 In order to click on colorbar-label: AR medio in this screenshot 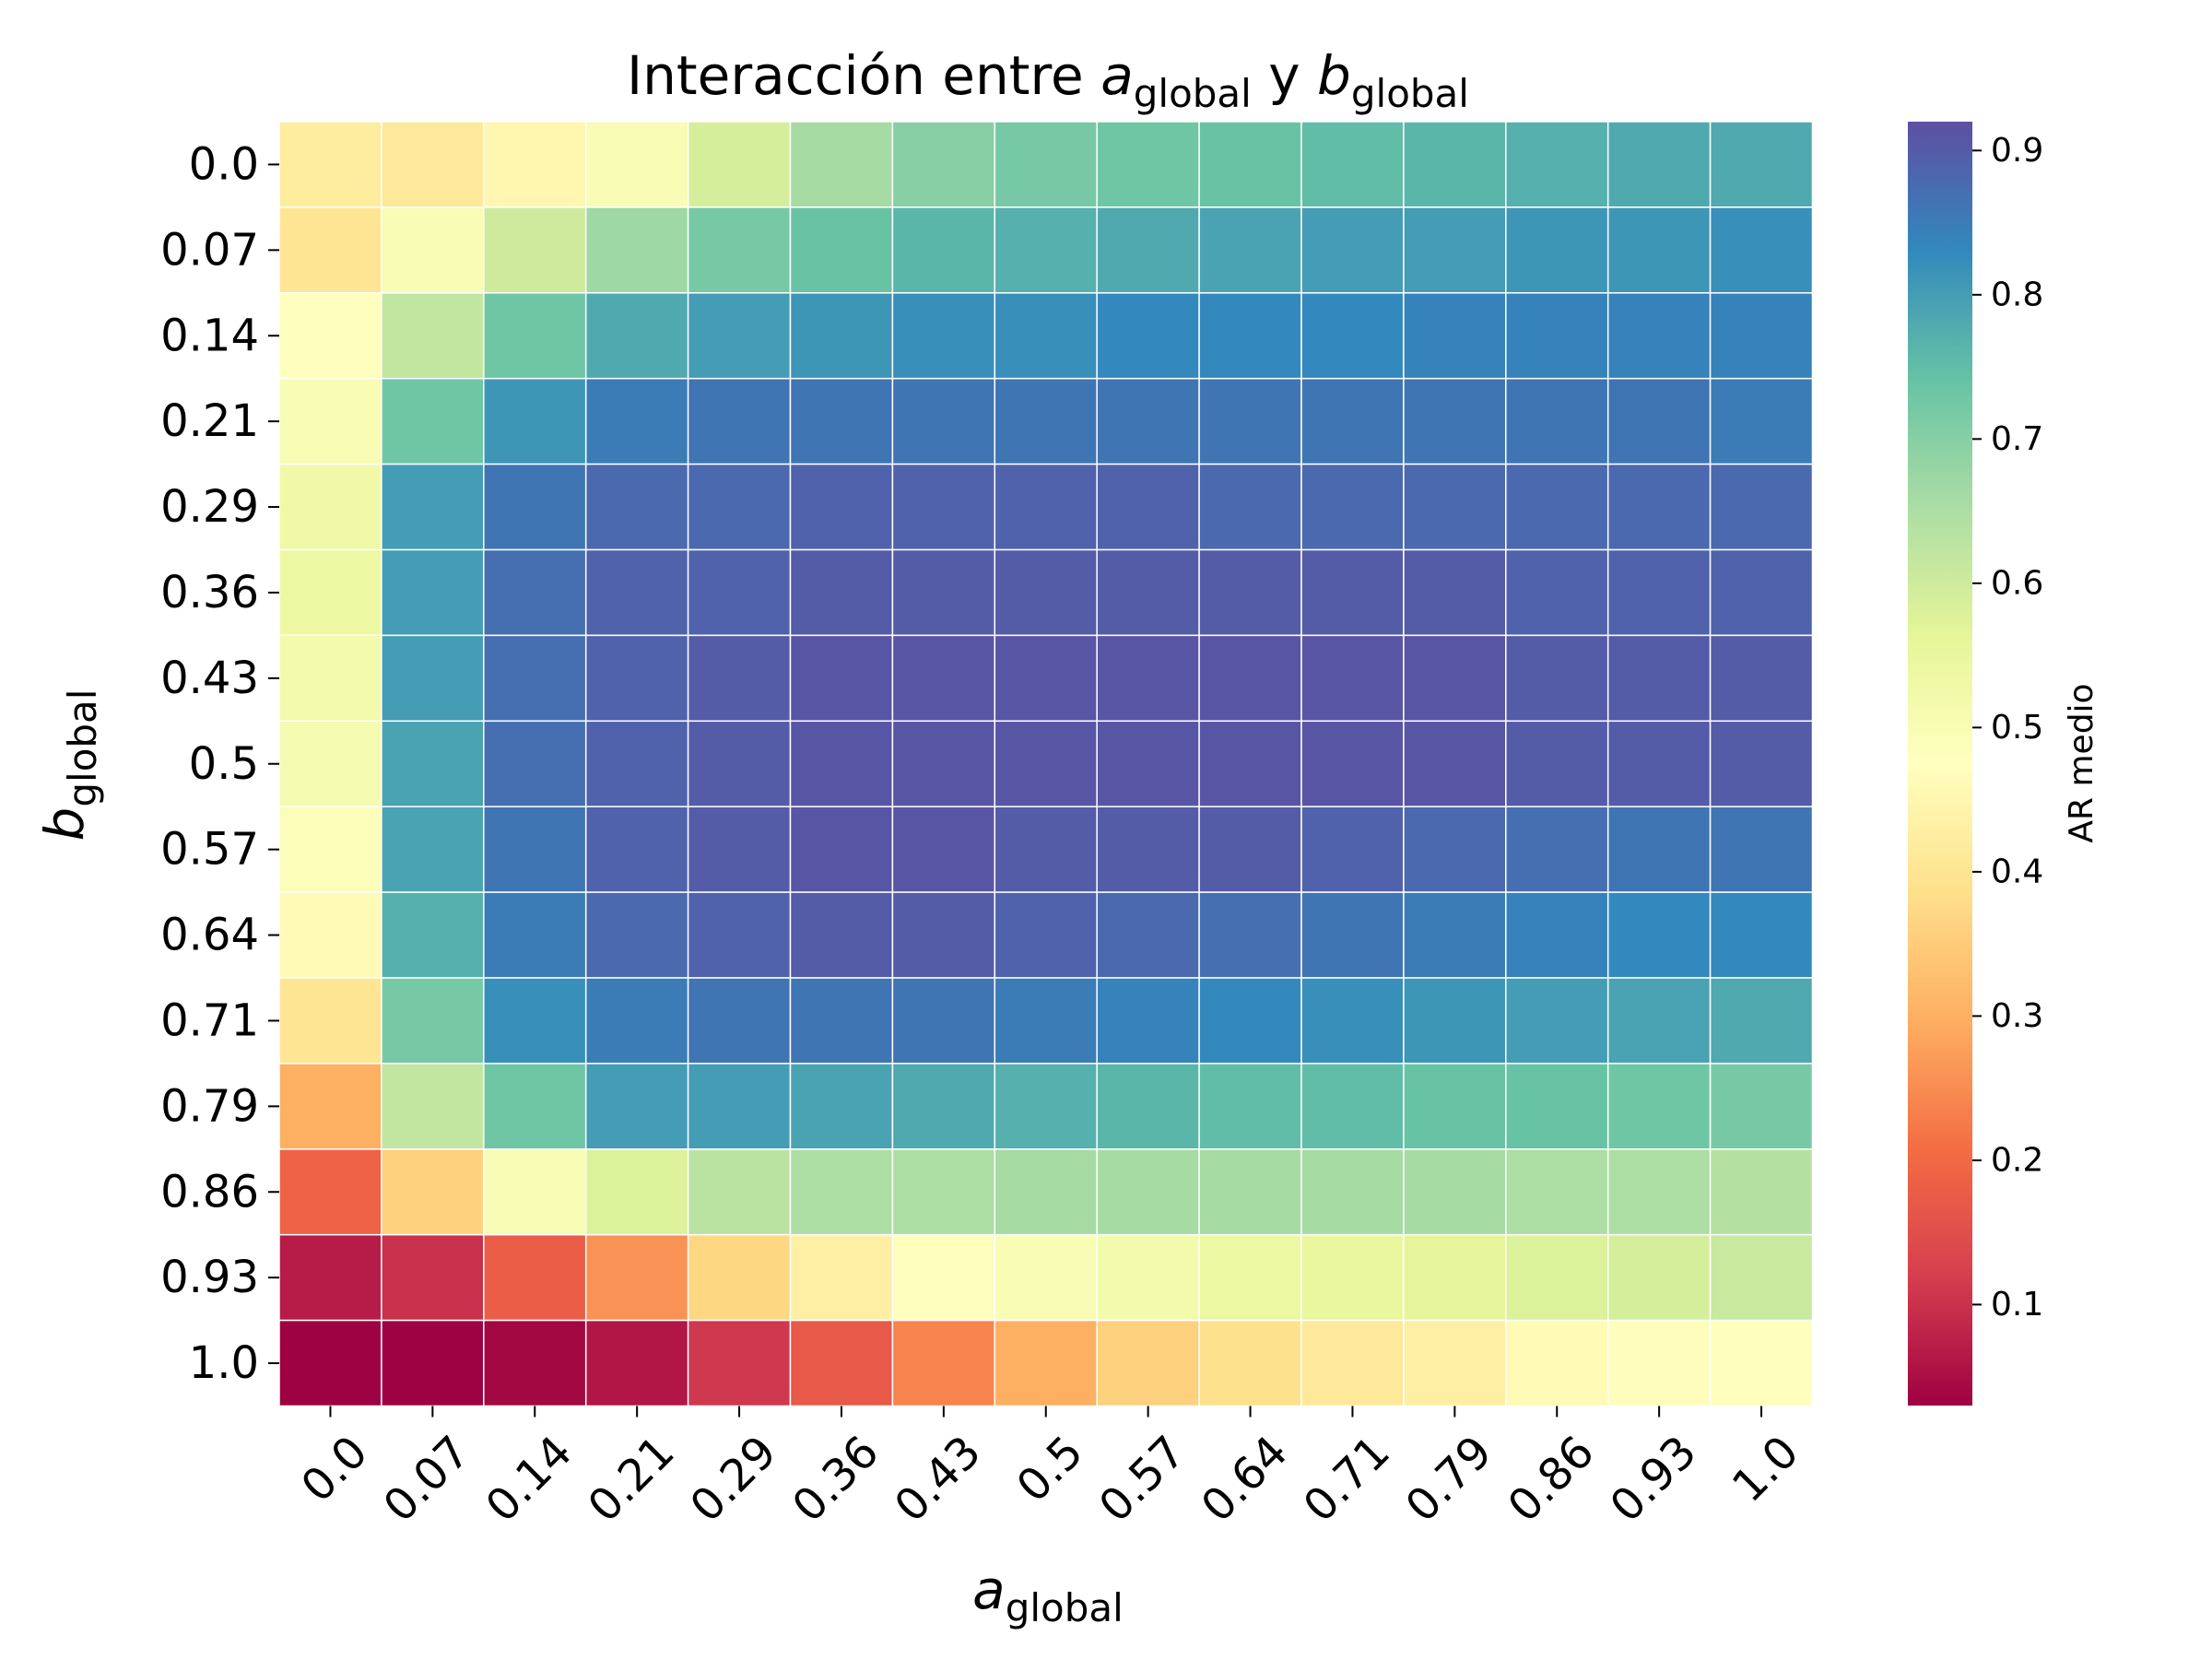, I will do `click(2081, 762)`.